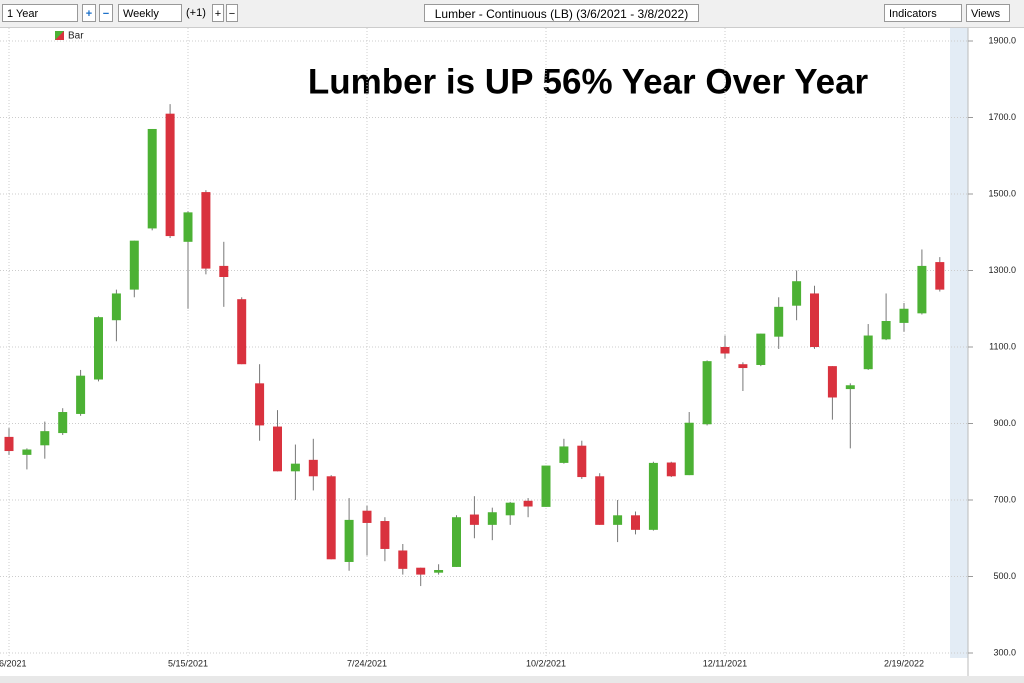 The height and width of the screenshot is (683, 1024). I want to click on x-tick-label: 5/15/2021, so click(188, 663).